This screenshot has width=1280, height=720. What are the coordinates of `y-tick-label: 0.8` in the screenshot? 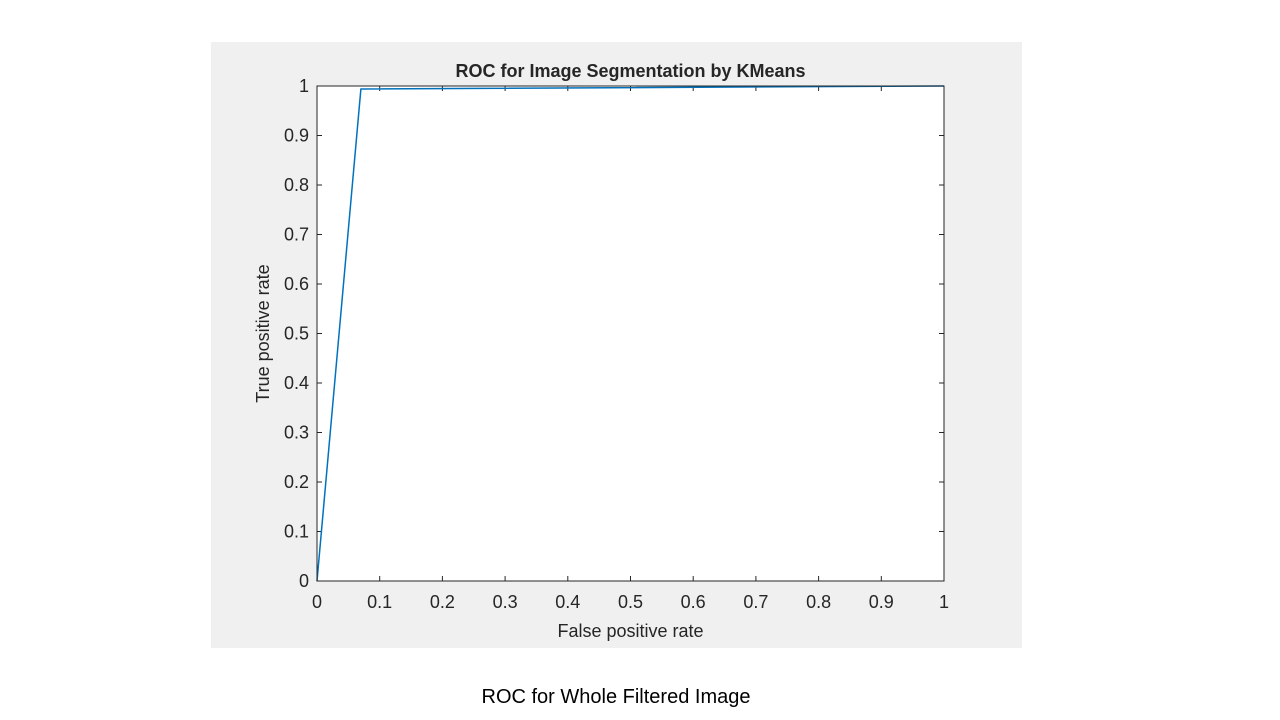 It's located at (296, 185).